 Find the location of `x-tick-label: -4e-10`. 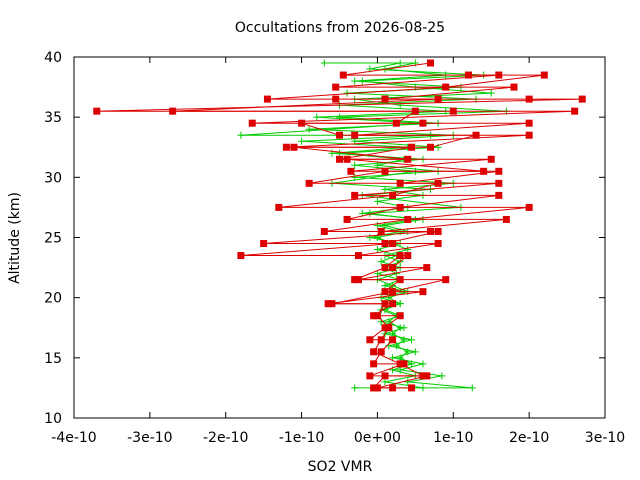

x-tick-label: -4e-10 is located at coordinates (73, 438).